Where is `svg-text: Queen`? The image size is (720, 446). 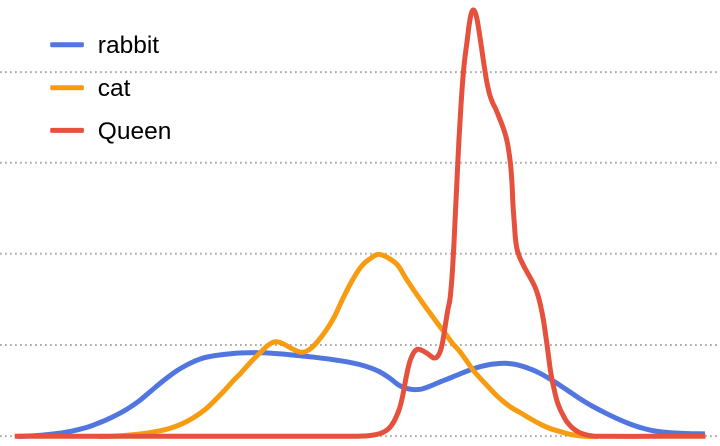 svg-text: Queen is located at coordinates (135, 131).